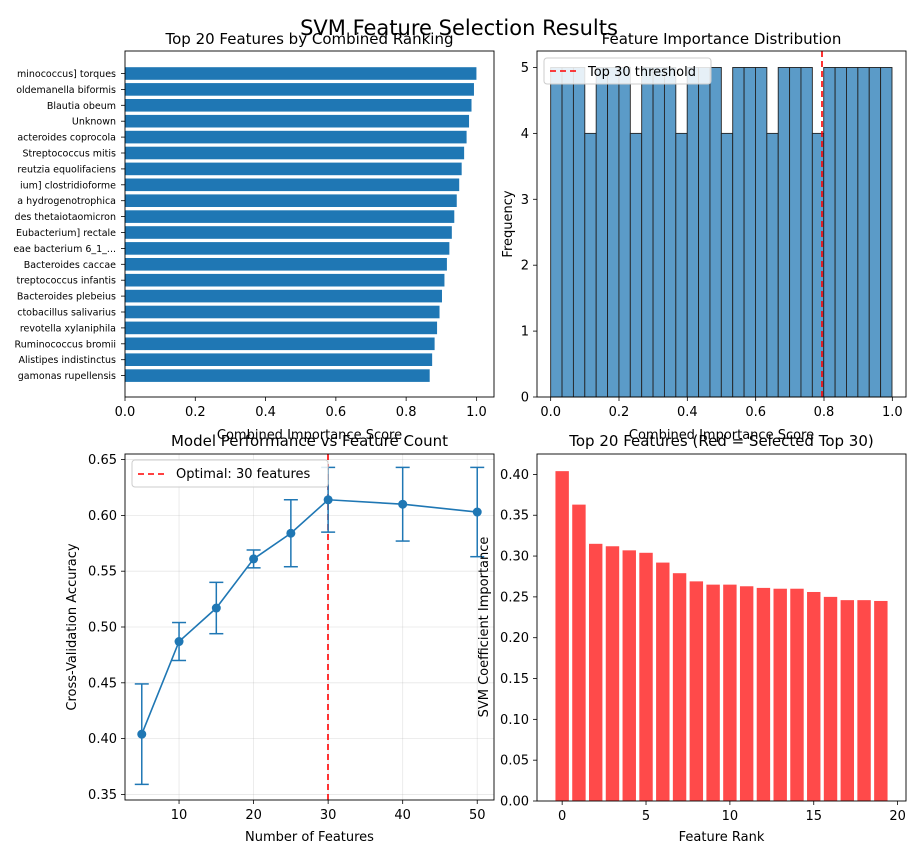  I want to click on p4-title: Top 20 Features (Red = Selected Top 30), so click(720, 441).